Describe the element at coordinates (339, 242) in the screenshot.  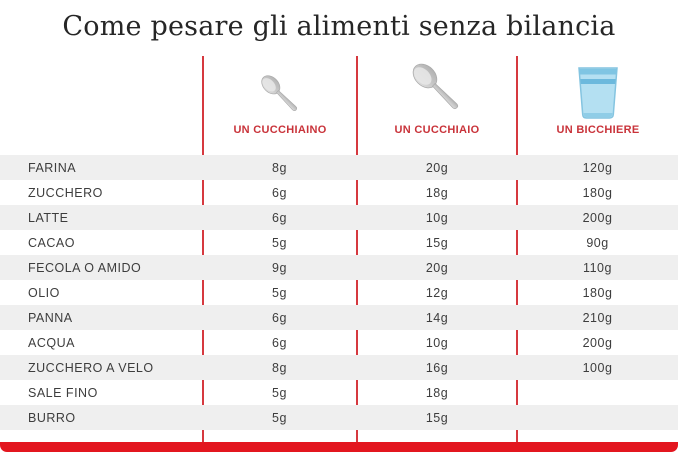
I see `table-row: CACAO 5g 15g 90g` at that location.